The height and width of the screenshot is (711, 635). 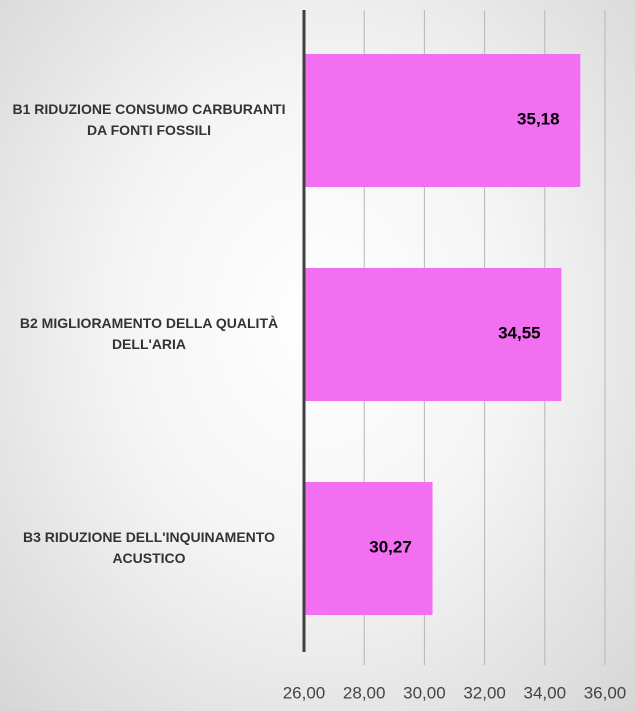 What do you see at coordinates (484, 692) in the screenshot?
I see `x-tick-label: 32,00` at bounding box center [484, 692].